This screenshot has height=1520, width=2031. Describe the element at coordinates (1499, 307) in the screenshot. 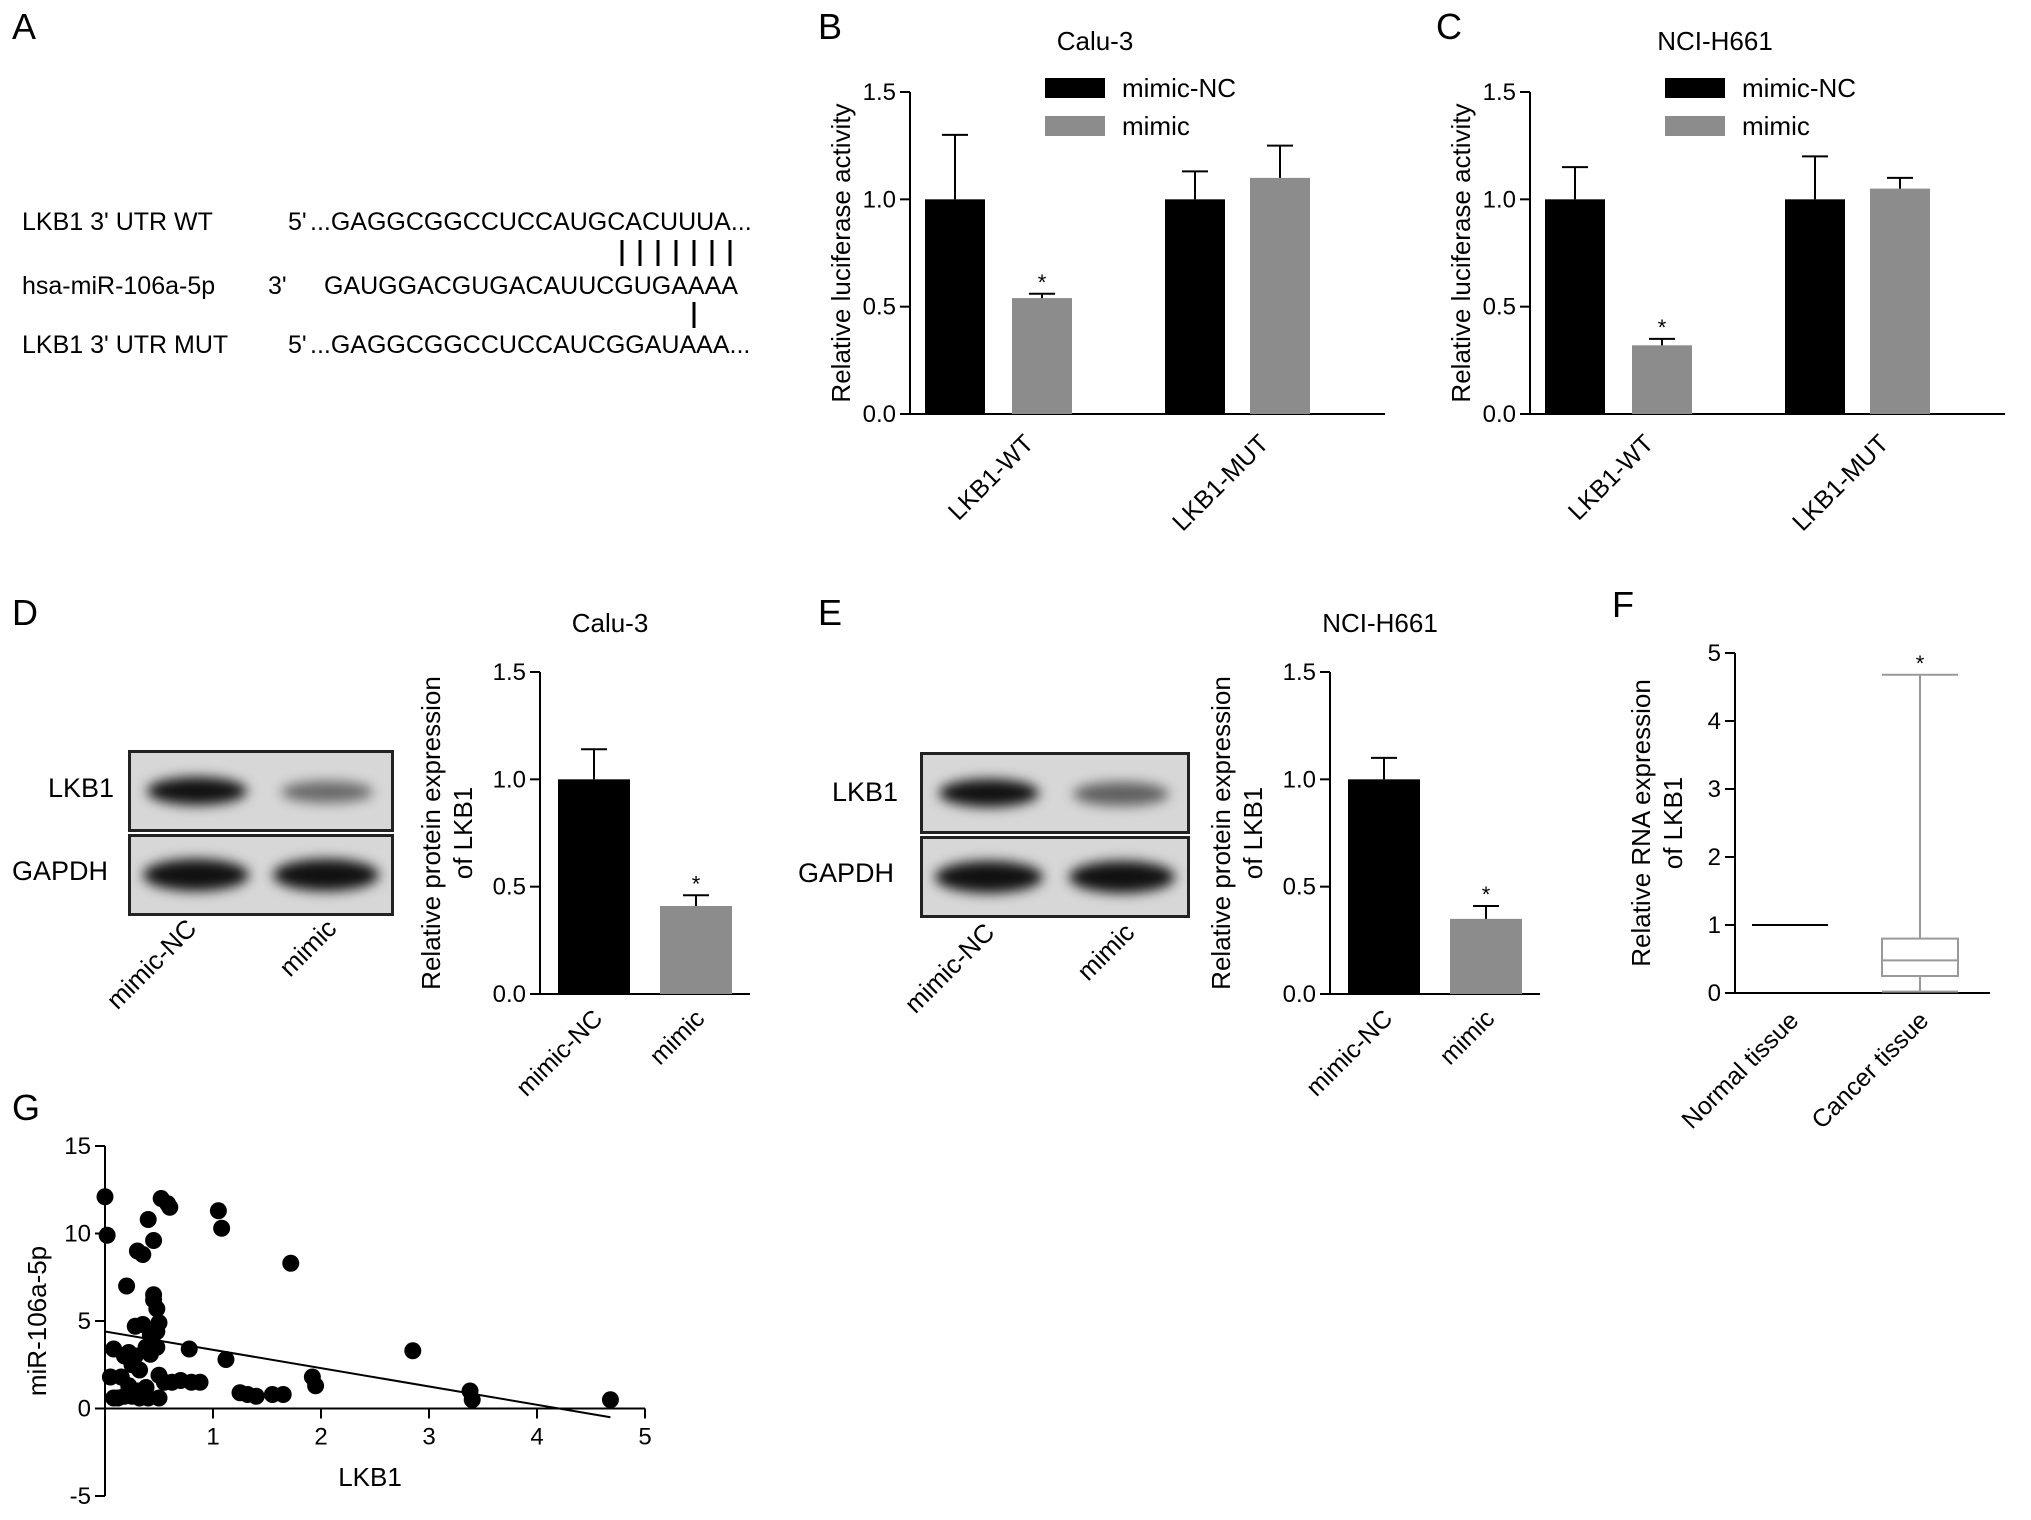

I see `chart-c-y-tick-label-1: 0.5` at that location.